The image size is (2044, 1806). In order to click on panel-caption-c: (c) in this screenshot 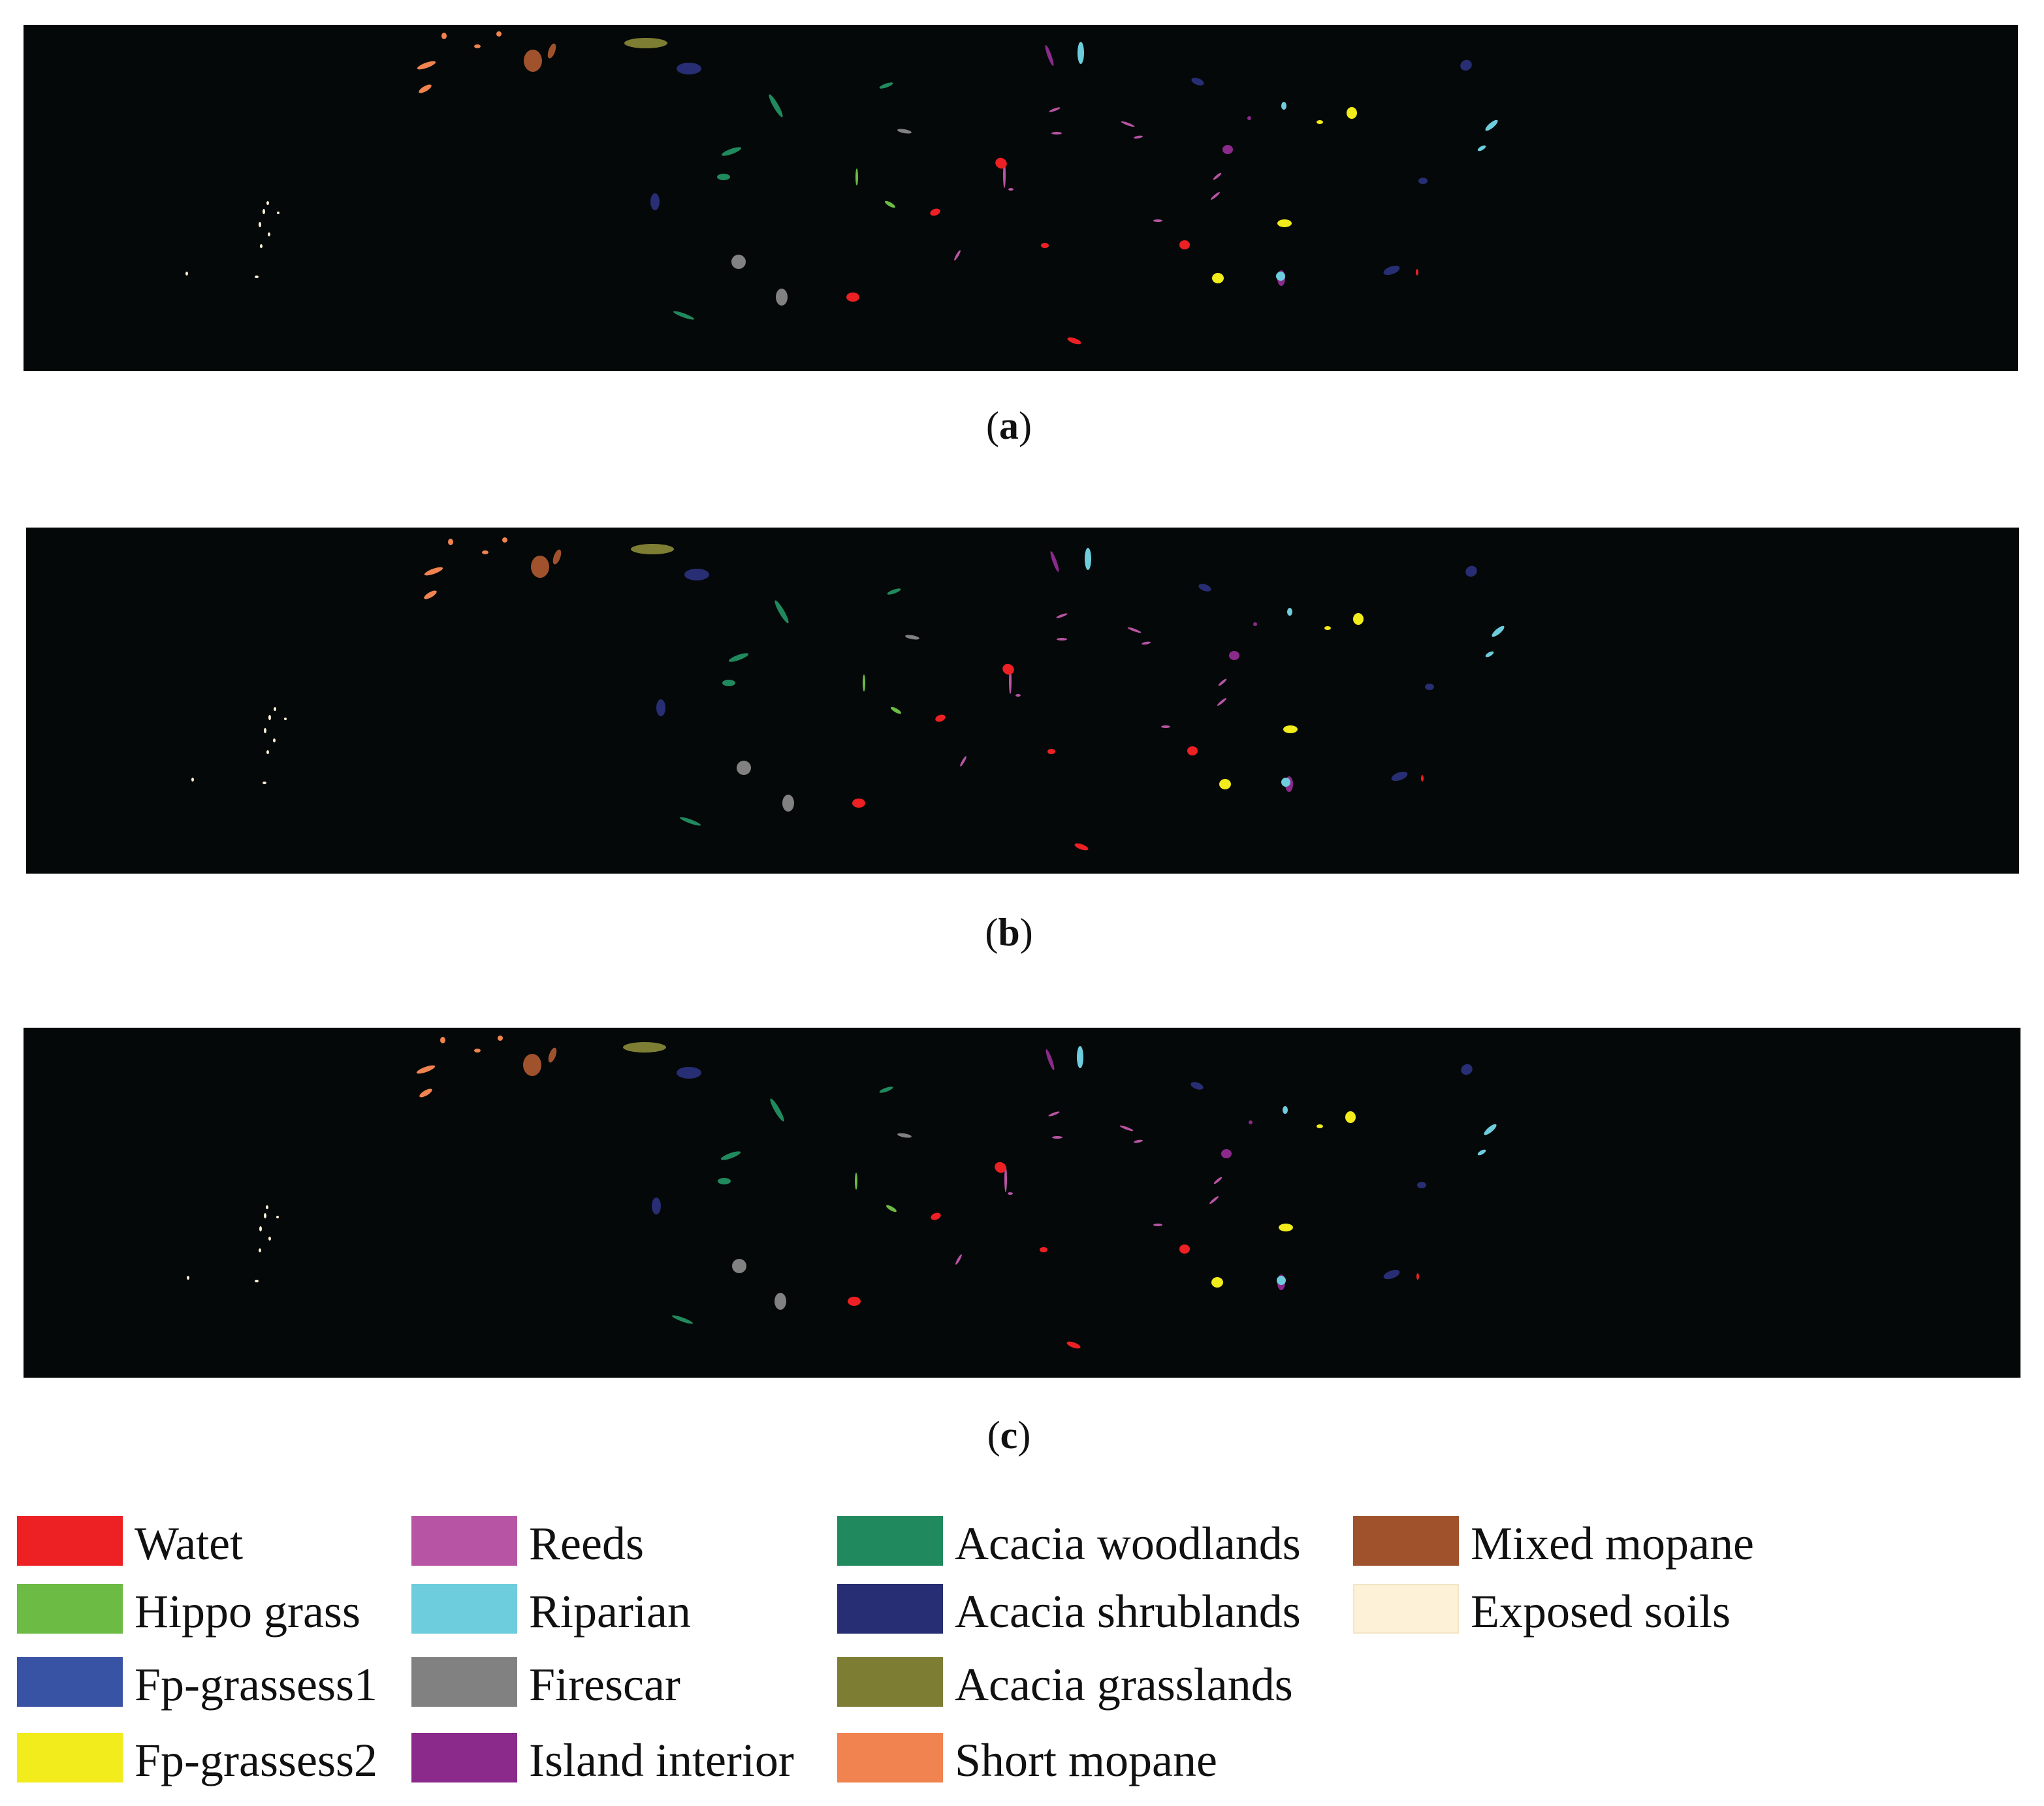, I will do `click(1009, 1435)`.